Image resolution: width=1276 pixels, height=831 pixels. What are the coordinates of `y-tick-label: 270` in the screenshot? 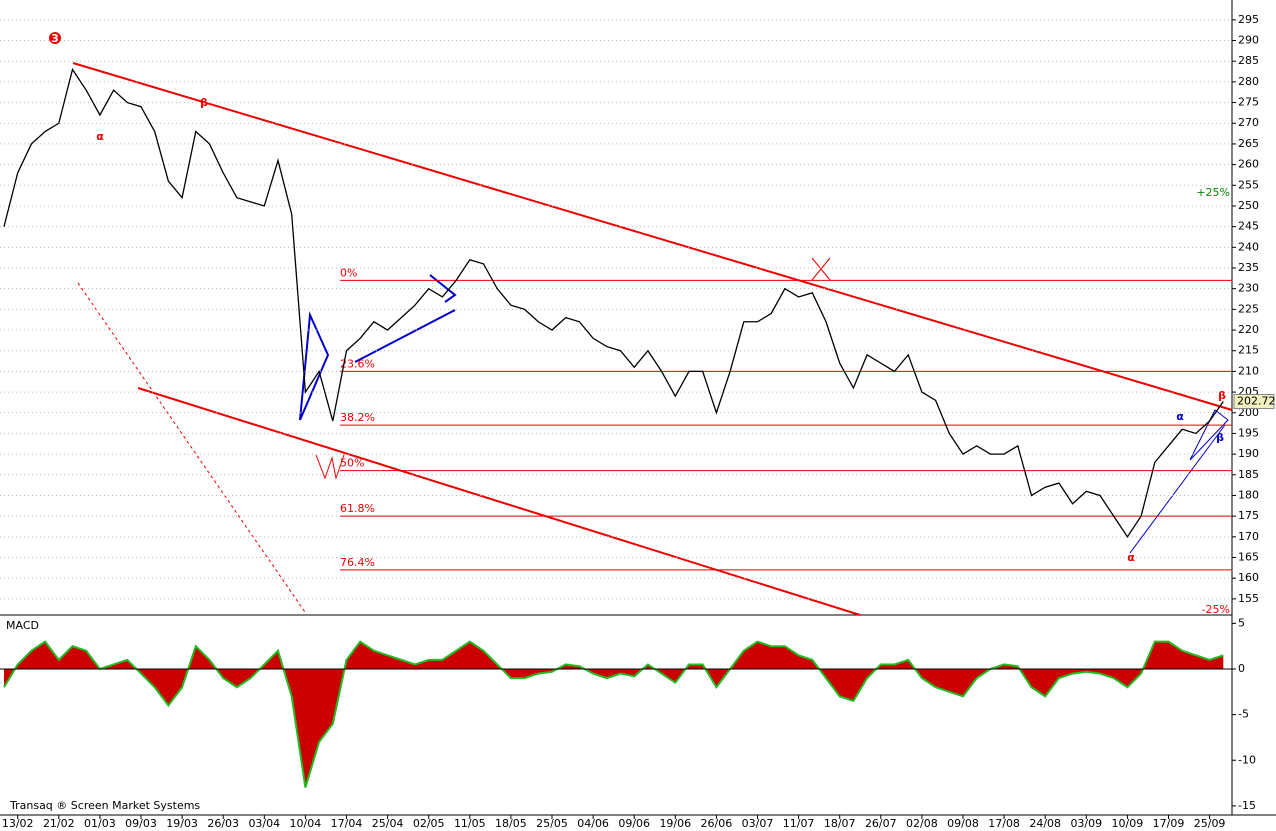 It's located at (1248, 122).